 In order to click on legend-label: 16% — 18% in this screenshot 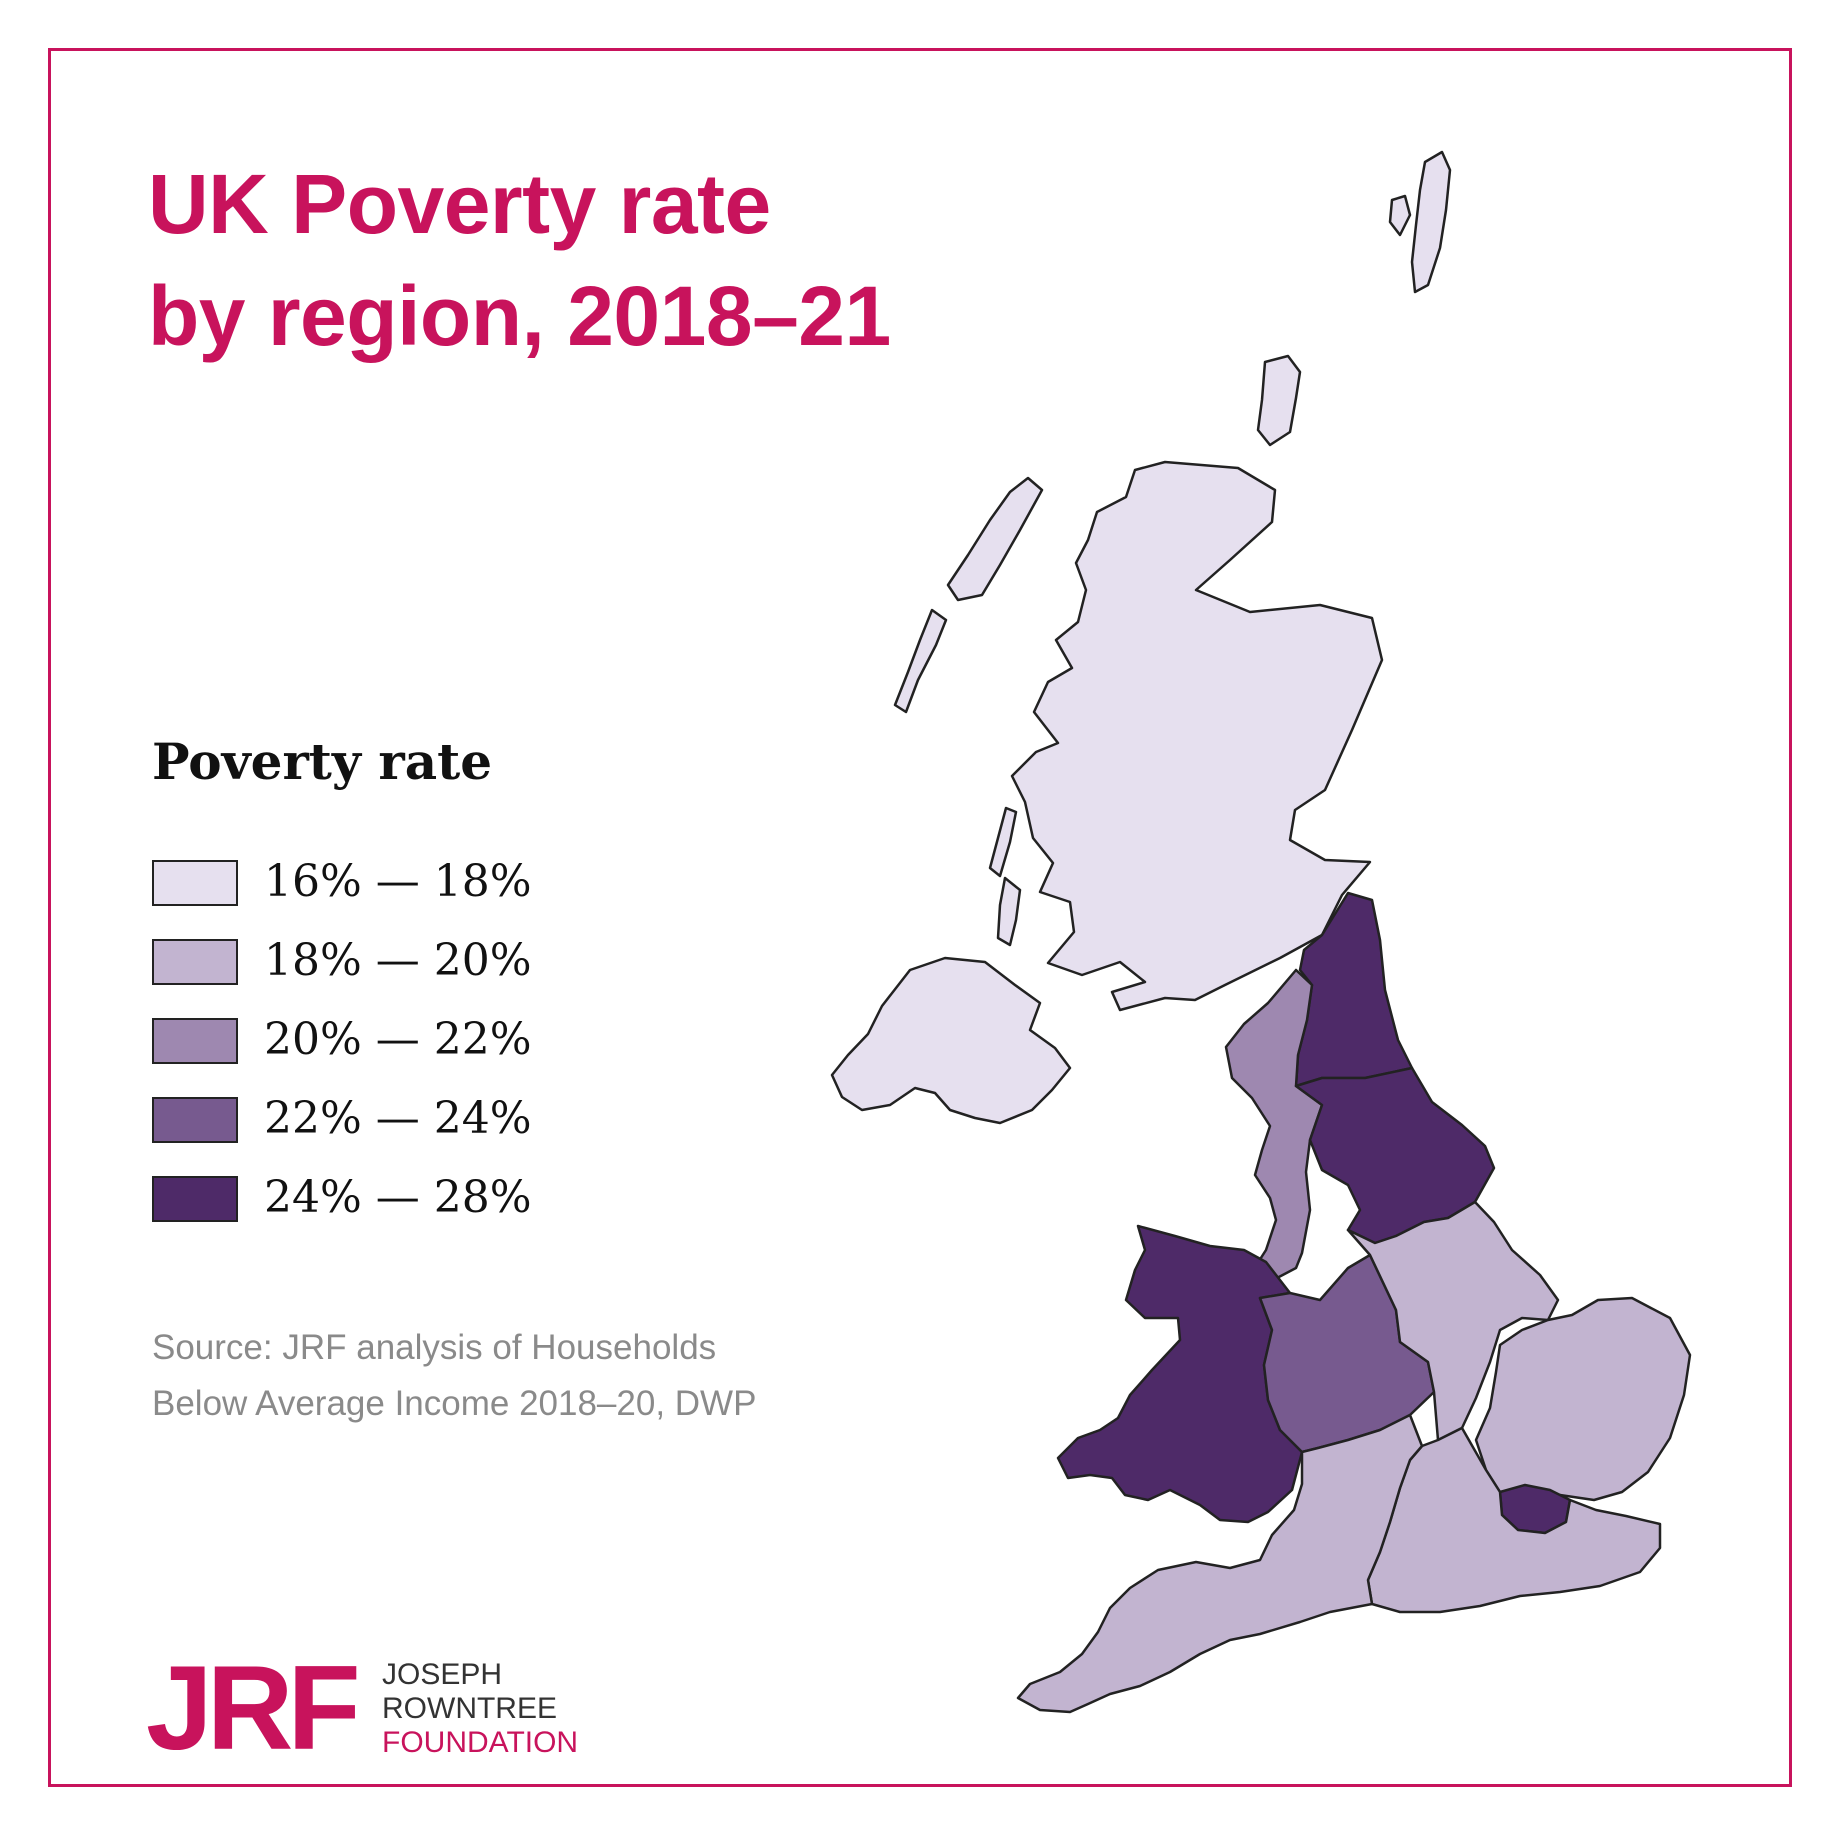, I will do `click(398, 881)`.